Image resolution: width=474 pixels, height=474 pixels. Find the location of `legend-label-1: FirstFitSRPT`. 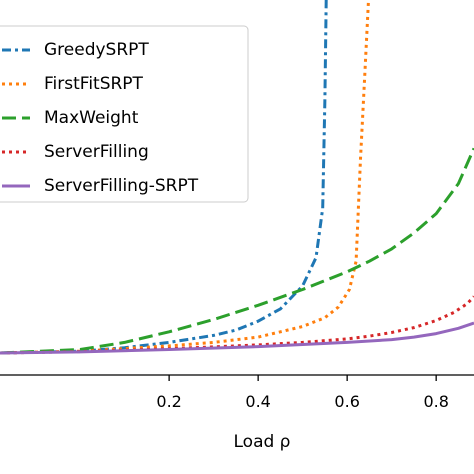

legend-label-1: FirstFitSRPT is located at coordinates (94, 84).